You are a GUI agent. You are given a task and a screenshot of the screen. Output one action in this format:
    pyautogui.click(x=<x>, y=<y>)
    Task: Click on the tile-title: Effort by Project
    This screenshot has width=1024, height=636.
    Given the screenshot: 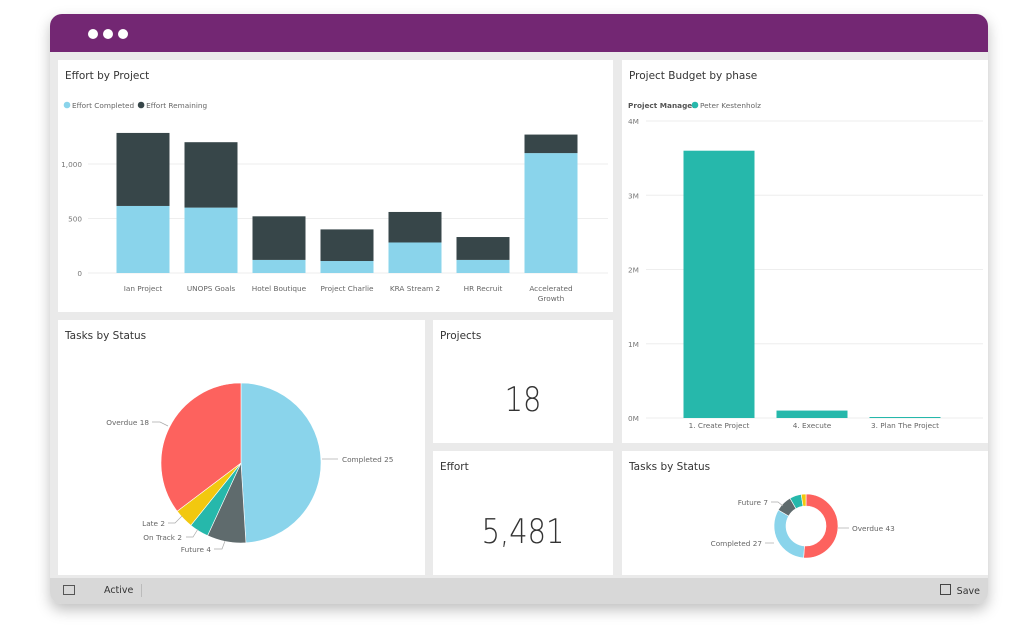 What is the action you would take?
    pyautogui.click(x=107, y=76)
    